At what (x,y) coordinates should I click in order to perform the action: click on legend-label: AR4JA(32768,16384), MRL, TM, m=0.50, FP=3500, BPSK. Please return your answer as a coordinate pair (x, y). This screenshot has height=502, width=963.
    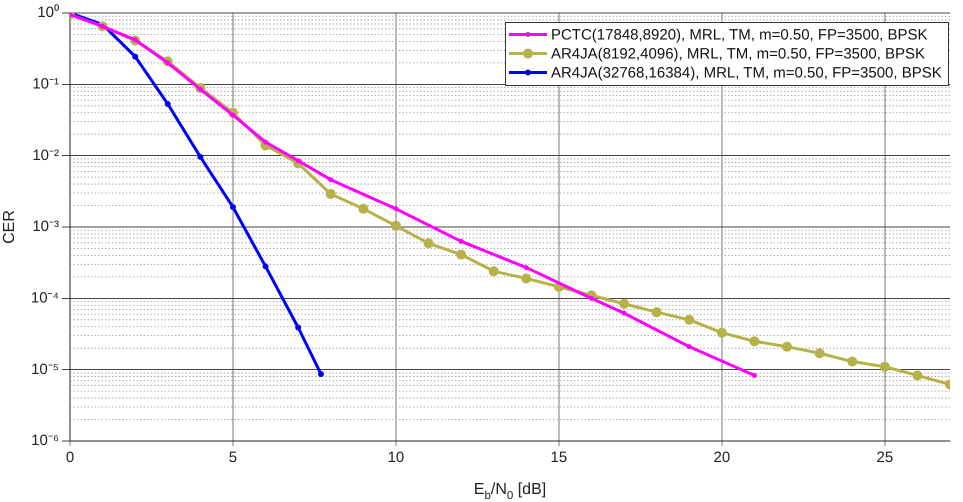
    Looking at the image, I should click on (746, 73).